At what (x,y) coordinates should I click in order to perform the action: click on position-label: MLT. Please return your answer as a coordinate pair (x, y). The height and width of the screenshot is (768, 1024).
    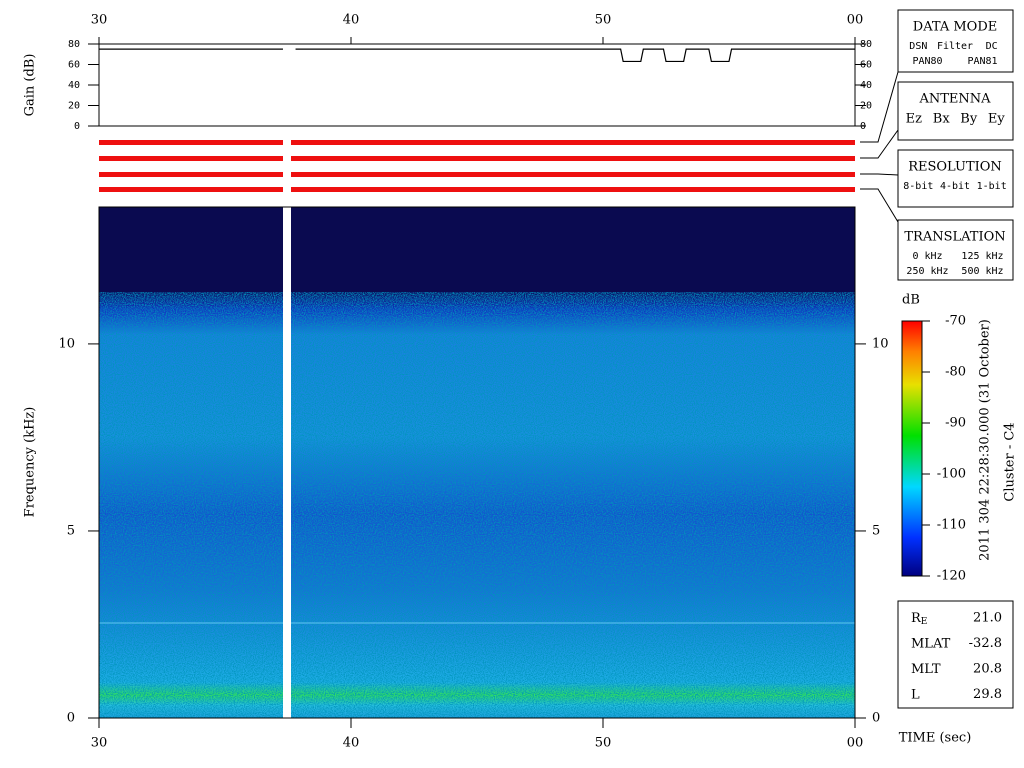
    Looking at the image, I should click on (926, 669).